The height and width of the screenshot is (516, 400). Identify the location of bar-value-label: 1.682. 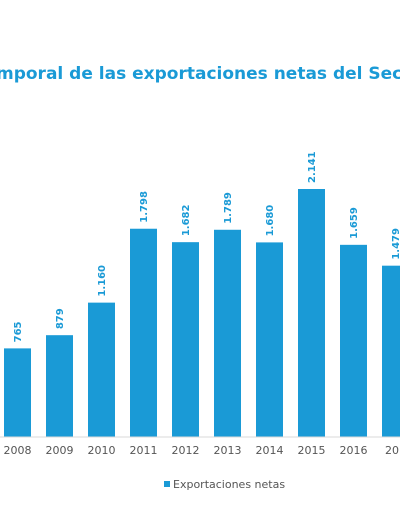
(186, 220).